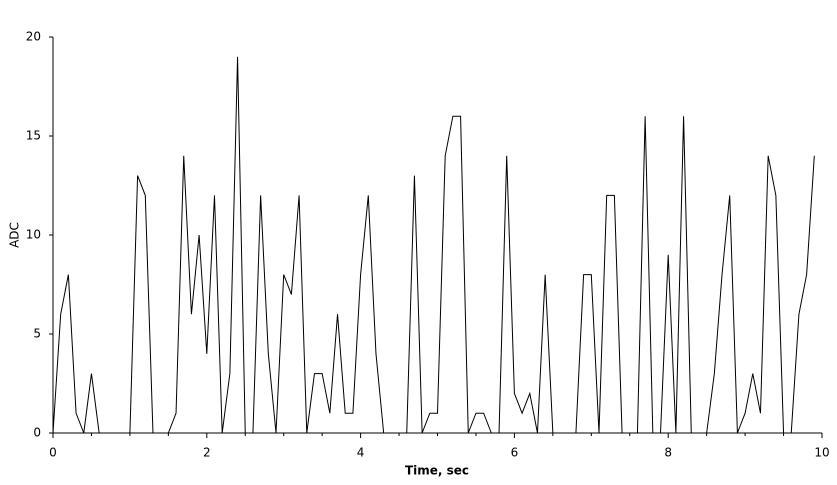  What do you see at coordinates (437, 471) in the screenshot?
I see `x-axis-label: Time, sec` at bounding box center [437, 471].